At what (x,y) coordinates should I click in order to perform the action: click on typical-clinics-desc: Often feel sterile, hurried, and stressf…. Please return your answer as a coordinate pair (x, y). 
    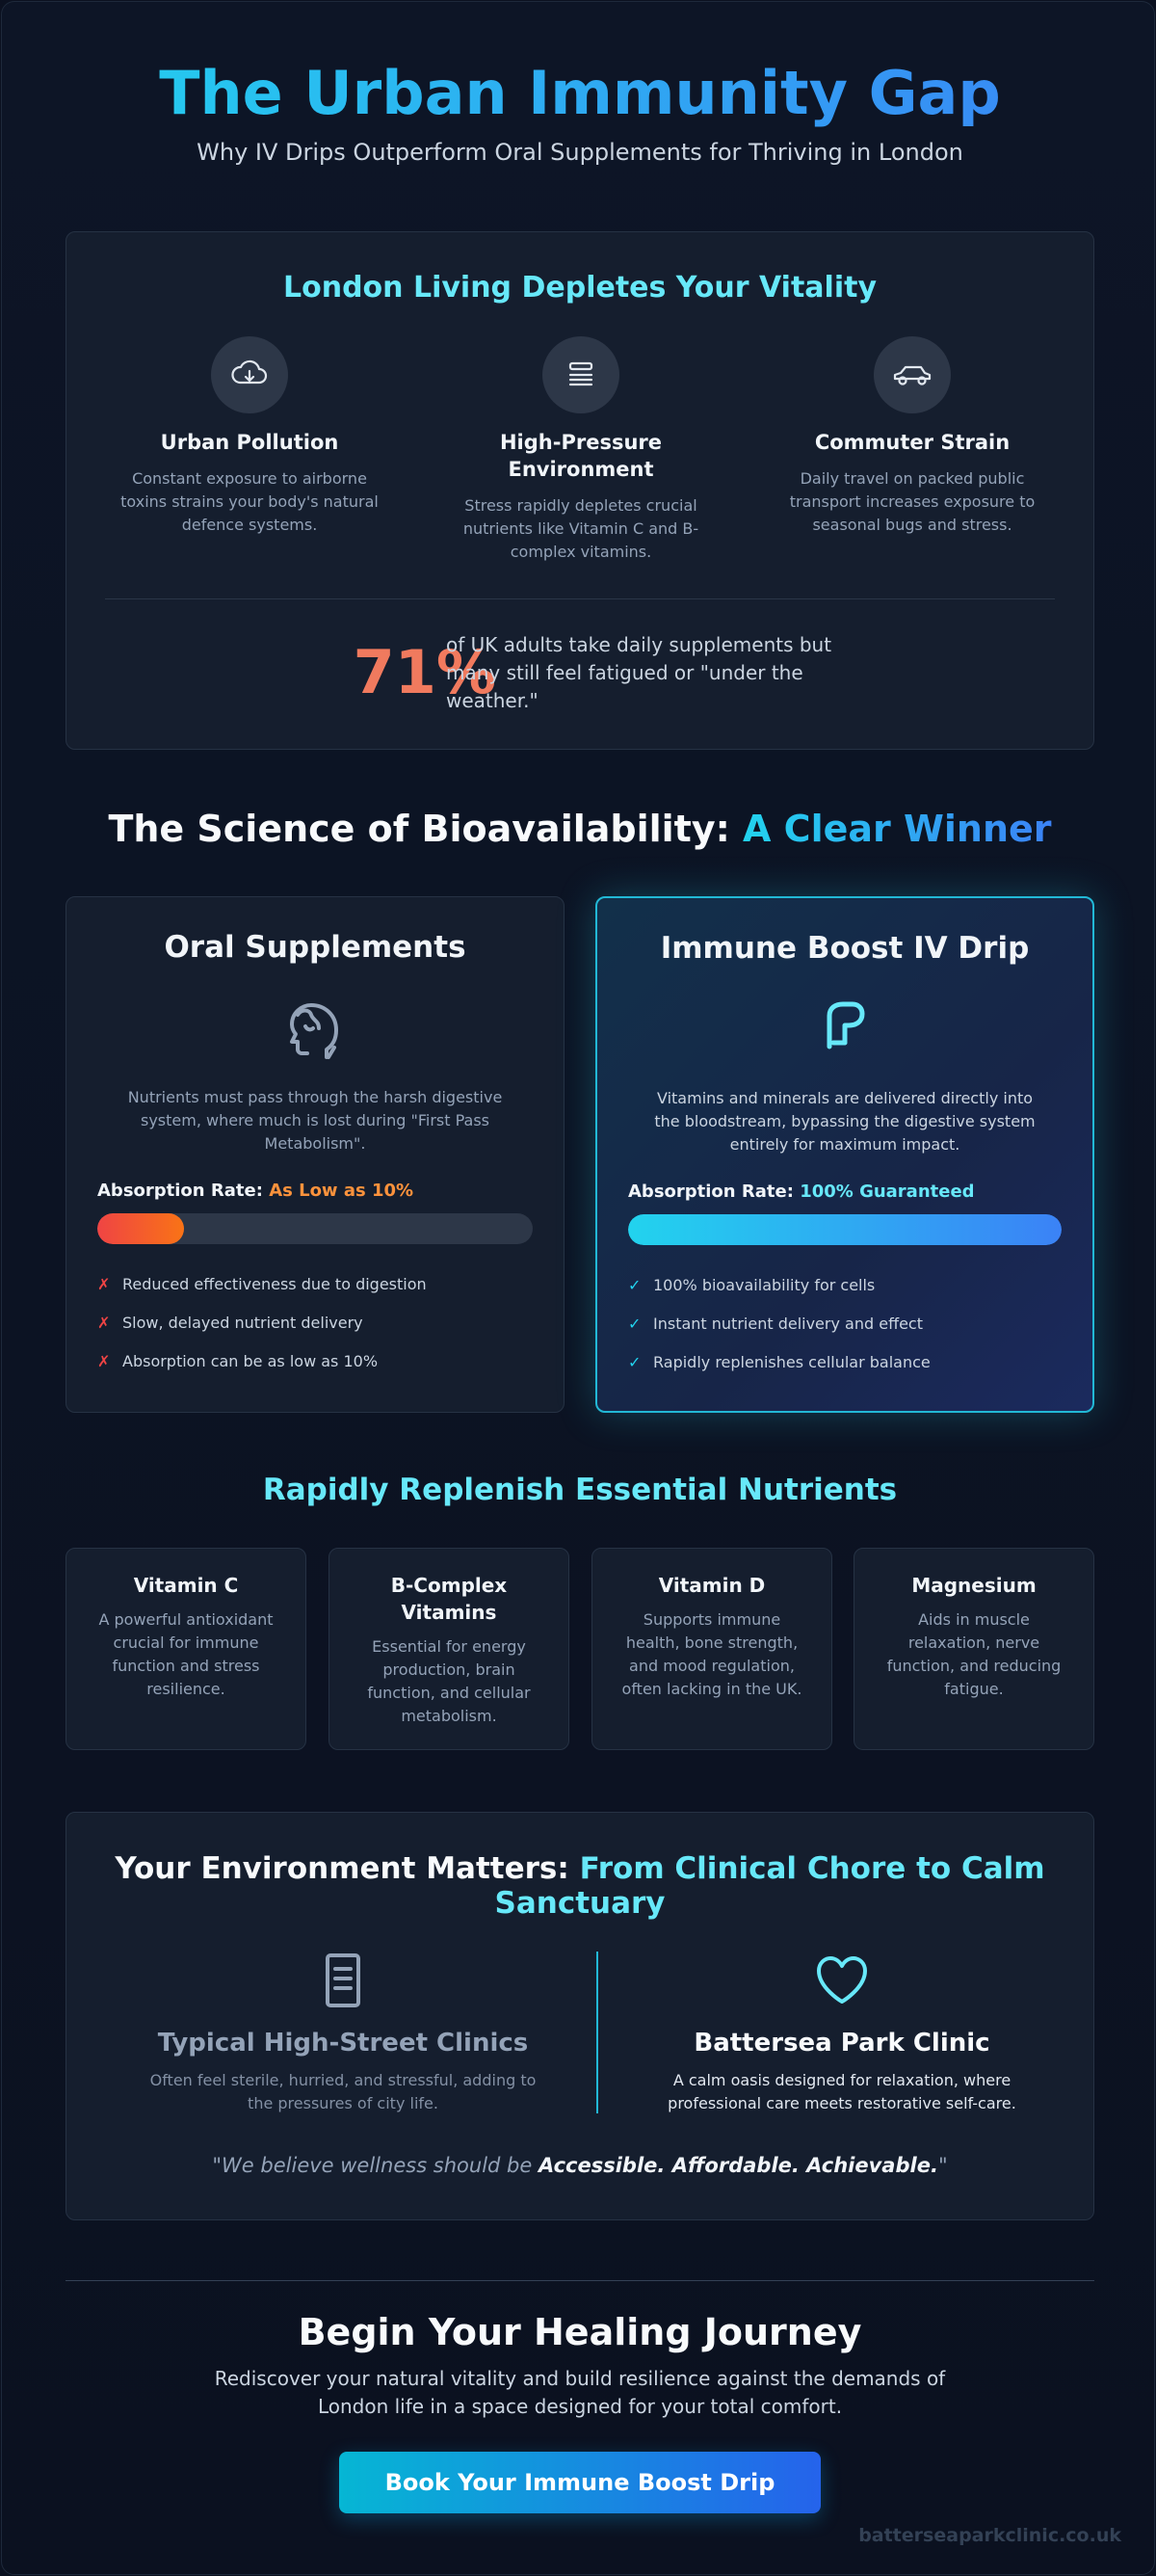
    Looking at the image, I should click on (343, 2091).